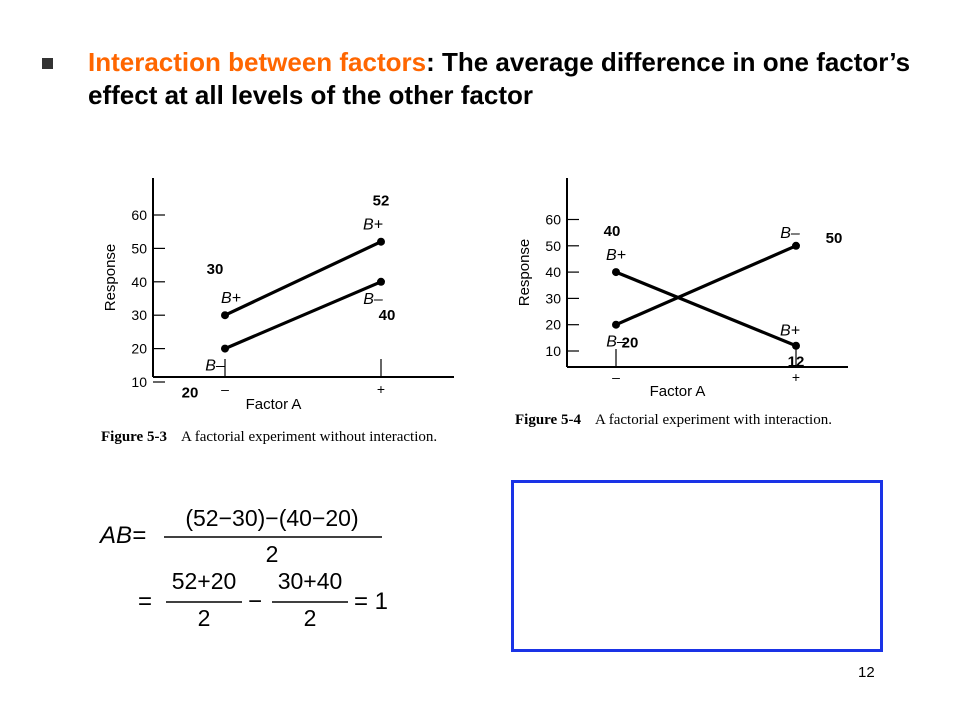 Image resolution: width=960 pixels, height=720 pixels. What do you see at coordinates (310, 618) in the screenshot?
I see `equation-frac2-denominator: 2` at bounding box center [310, 618].